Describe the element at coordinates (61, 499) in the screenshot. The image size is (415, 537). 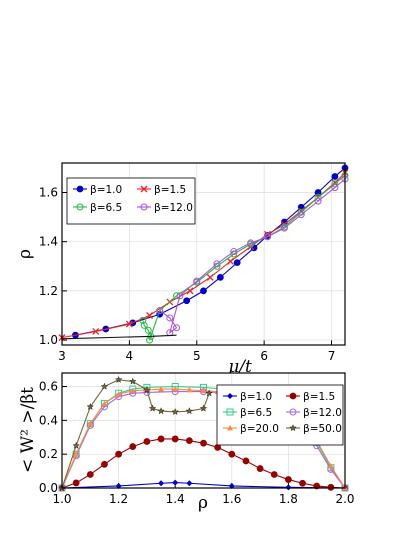
I see `x-tick-label: 1.0` at that location.